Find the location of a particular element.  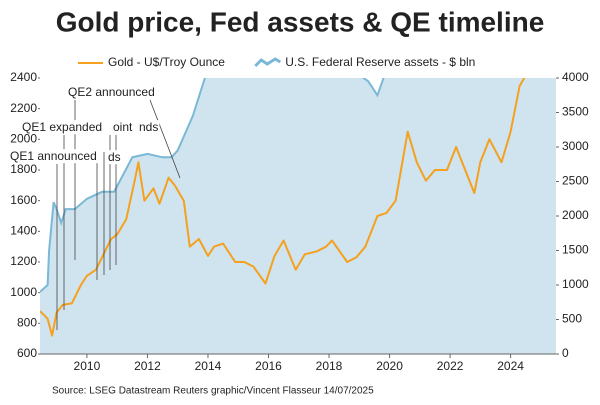

annotation: QE1 announced is located at coordinates (53, 156).